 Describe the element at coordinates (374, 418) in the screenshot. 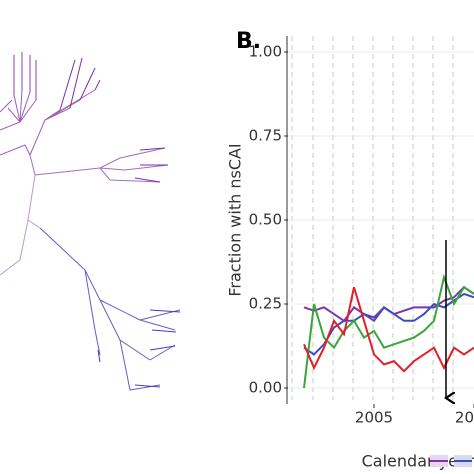

I see `x-tick-label: 2005` at that location.